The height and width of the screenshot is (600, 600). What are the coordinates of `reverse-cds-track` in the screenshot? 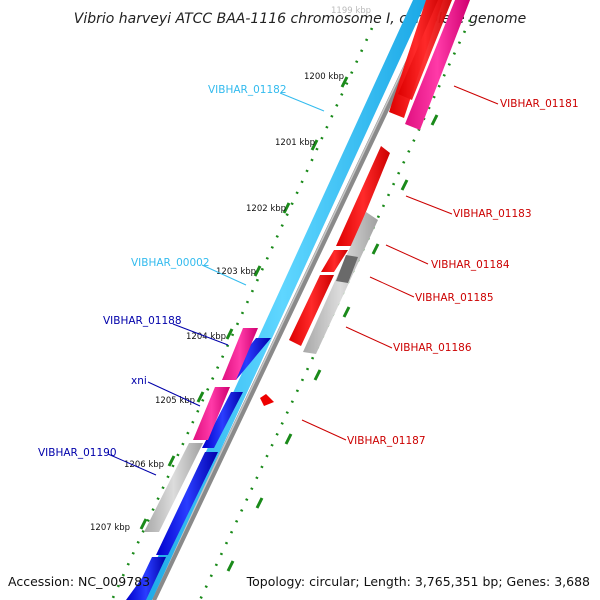 It's located at (198, 469).